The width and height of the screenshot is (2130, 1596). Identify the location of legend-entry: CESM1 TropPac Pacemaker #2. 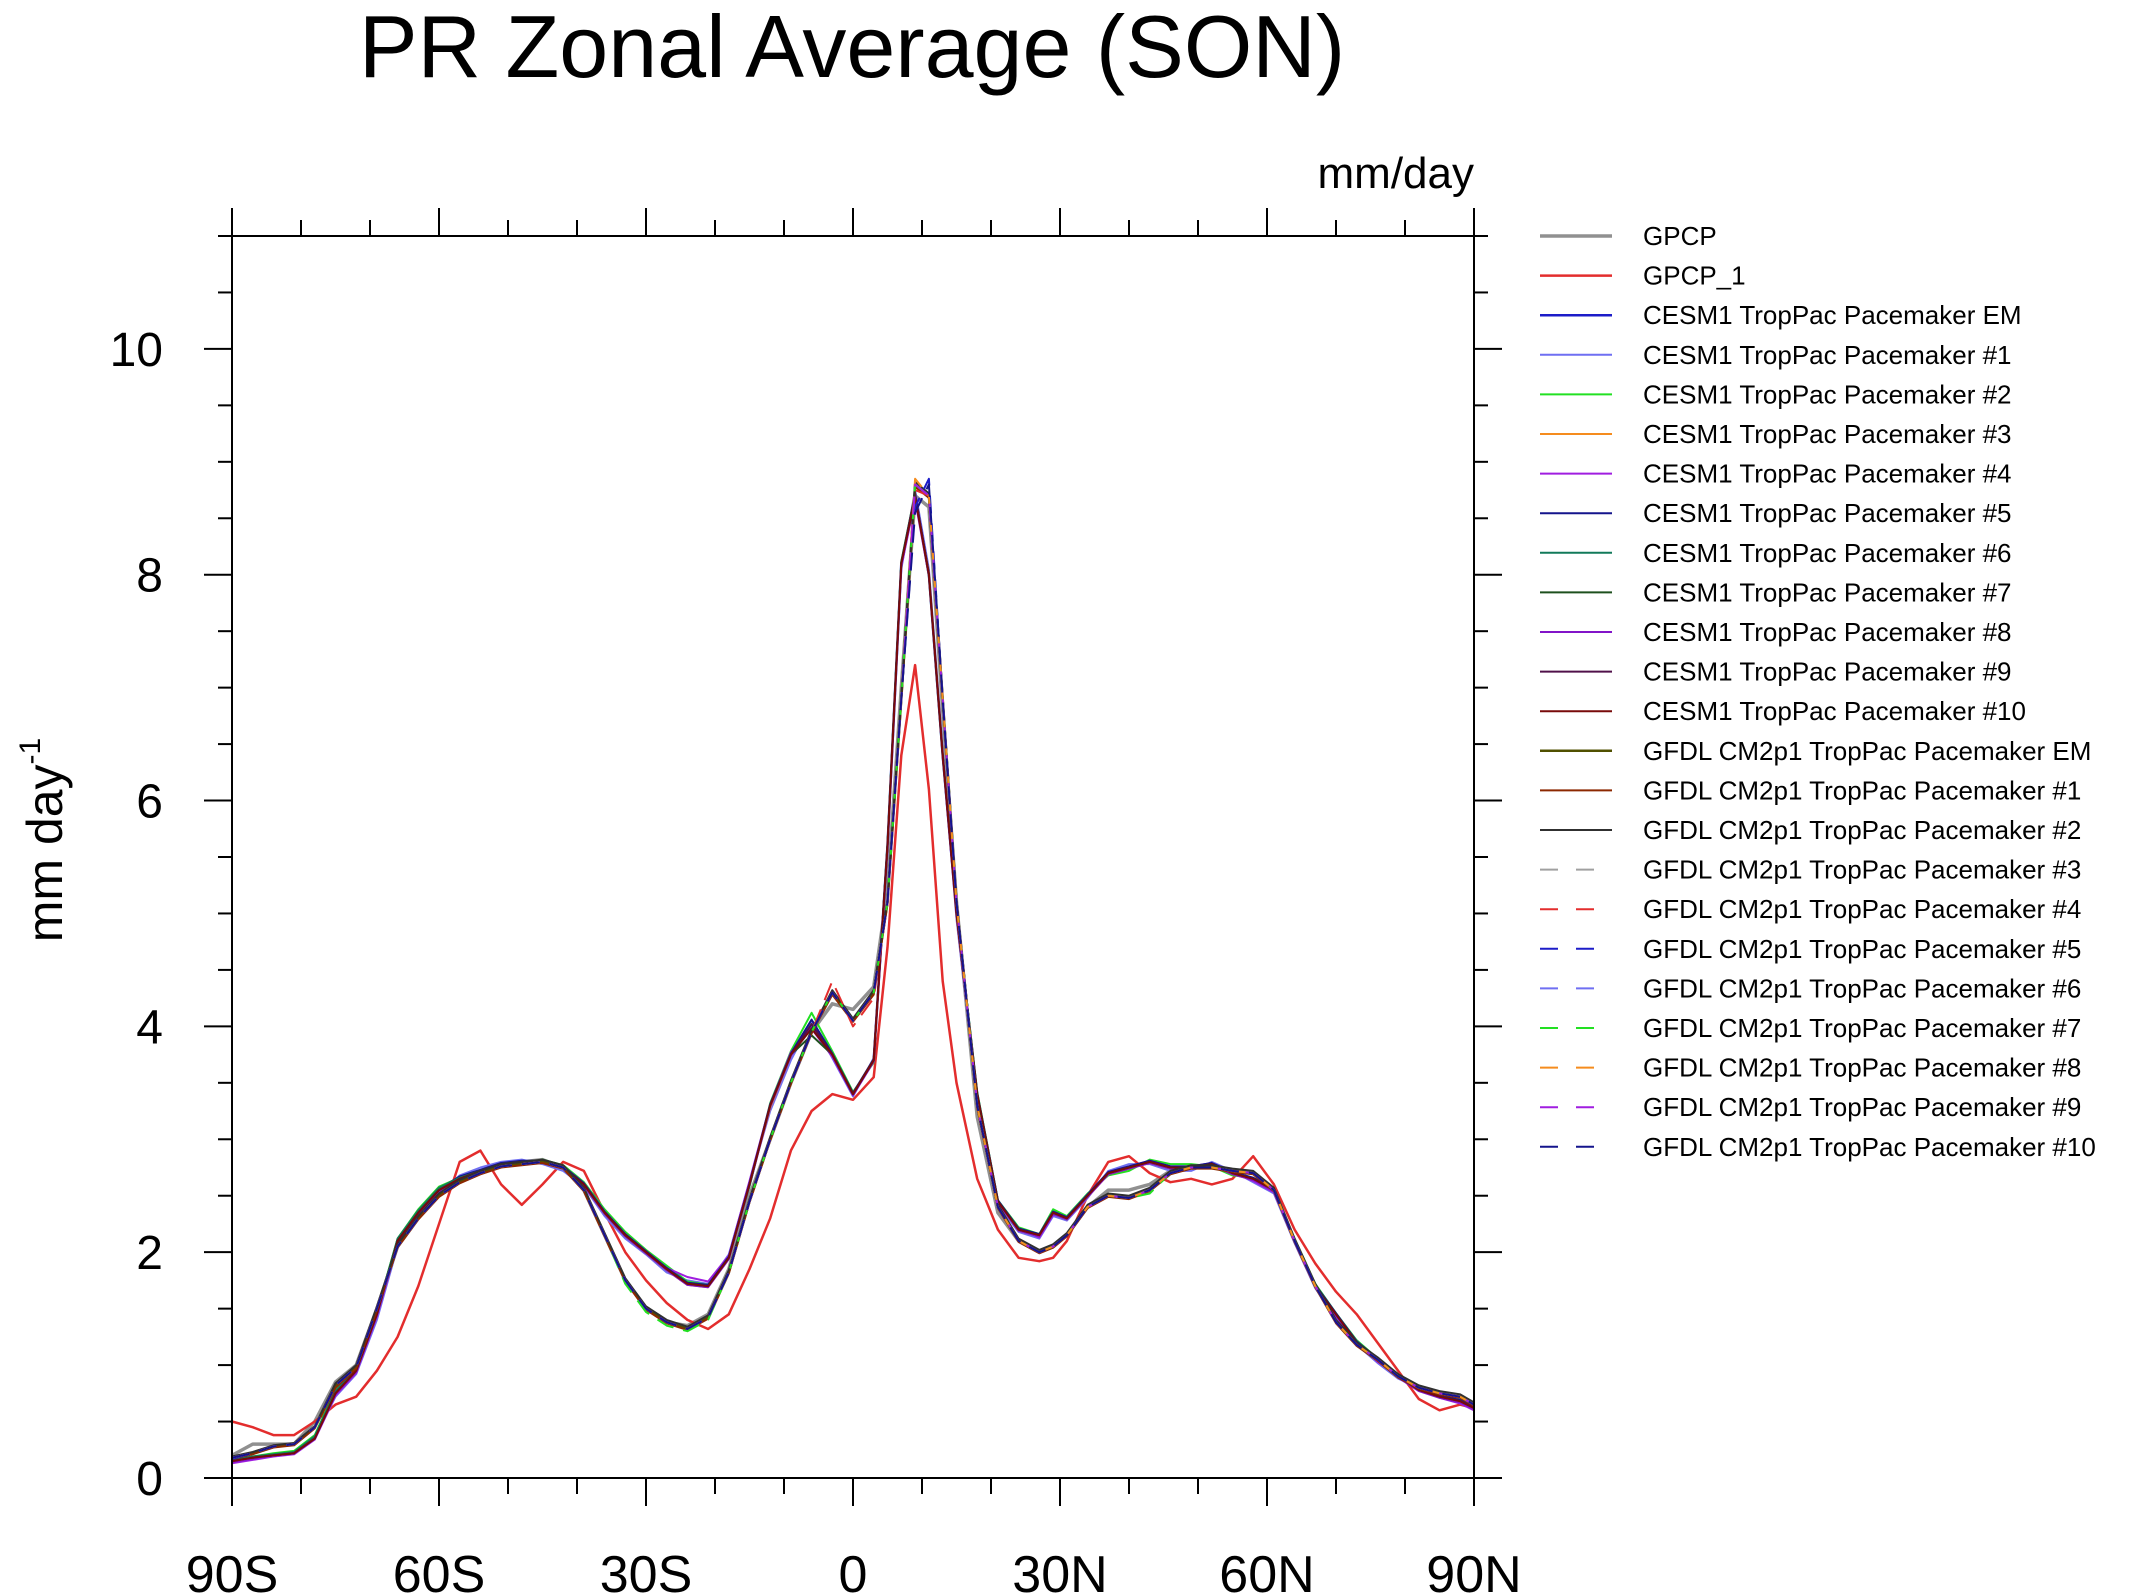
(1776, 394).